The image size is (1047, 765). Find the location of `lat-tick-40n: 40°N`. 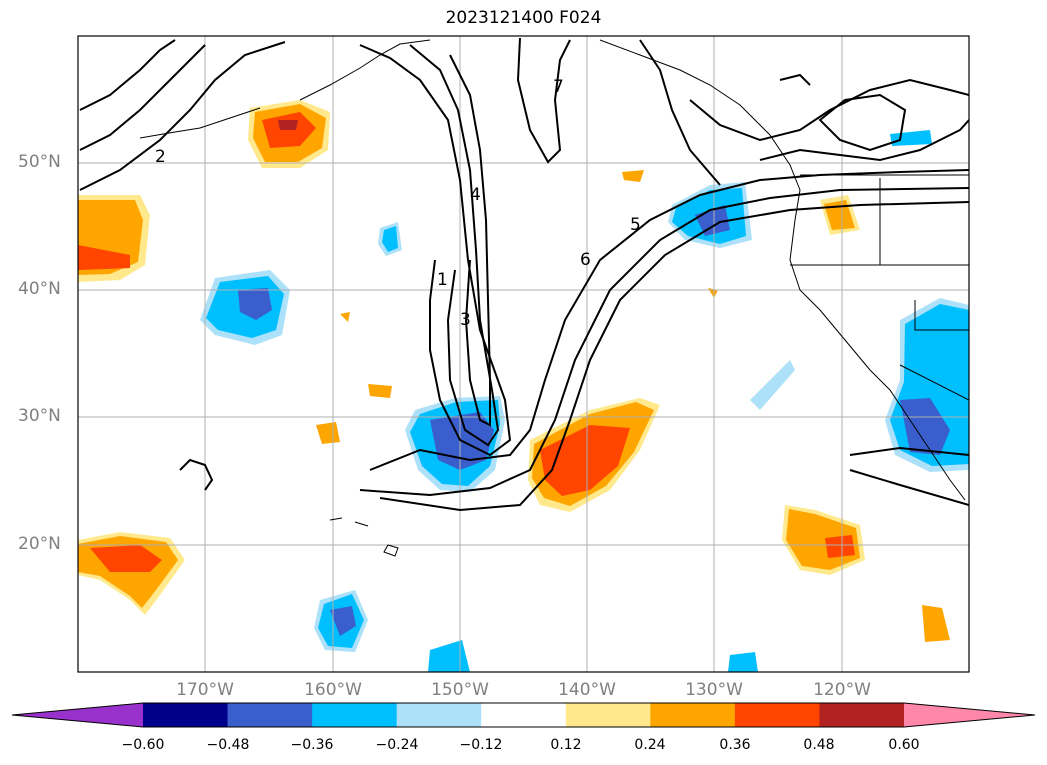

lat-tick-40n: 40°N is located at coordinates (39, 289).